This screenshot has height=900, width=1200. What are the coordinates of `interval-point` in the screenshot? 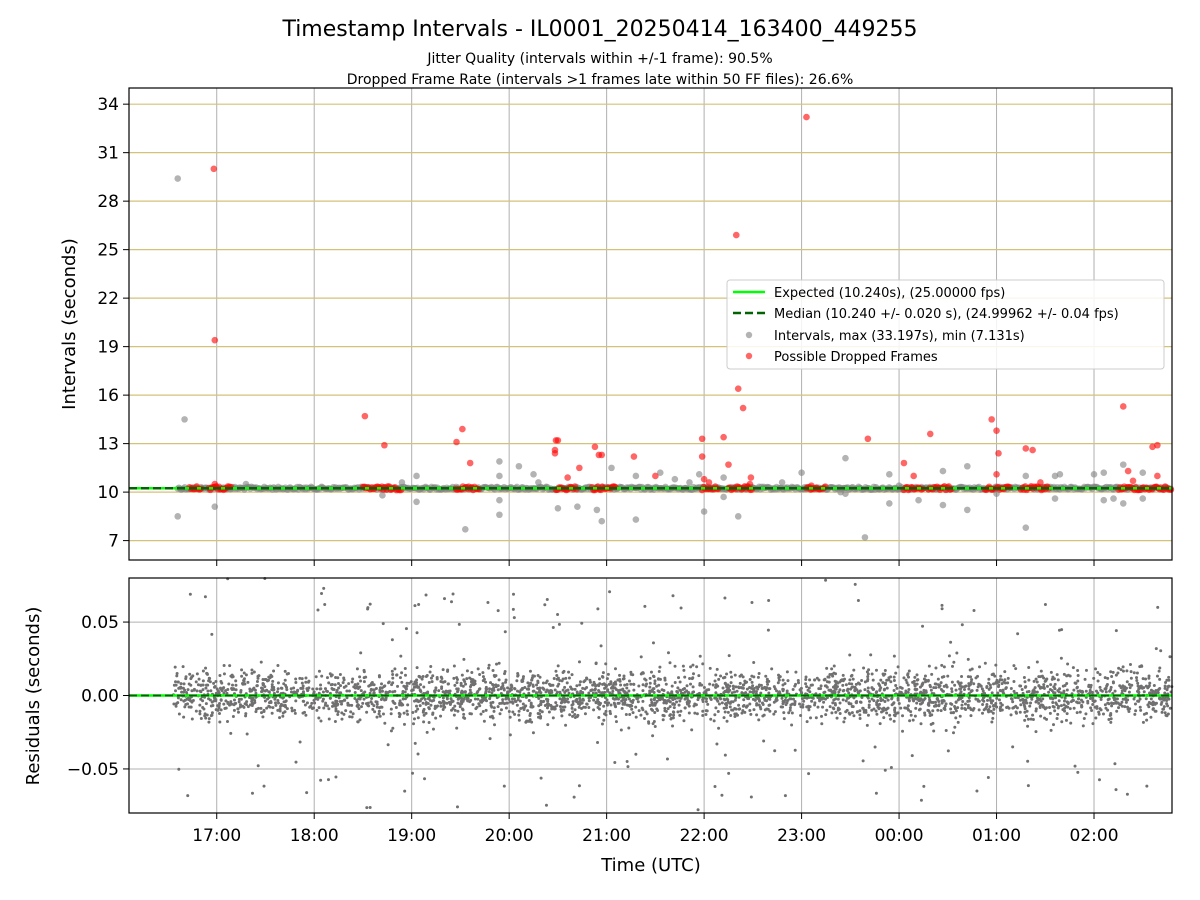 It's located at (675, 479).